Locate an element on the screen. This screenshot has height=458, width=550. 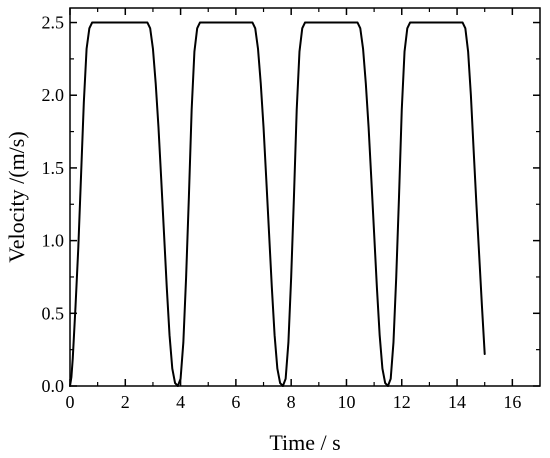
y-axis-title: Velocity /(m/s) is located at coordinates (16, 196).